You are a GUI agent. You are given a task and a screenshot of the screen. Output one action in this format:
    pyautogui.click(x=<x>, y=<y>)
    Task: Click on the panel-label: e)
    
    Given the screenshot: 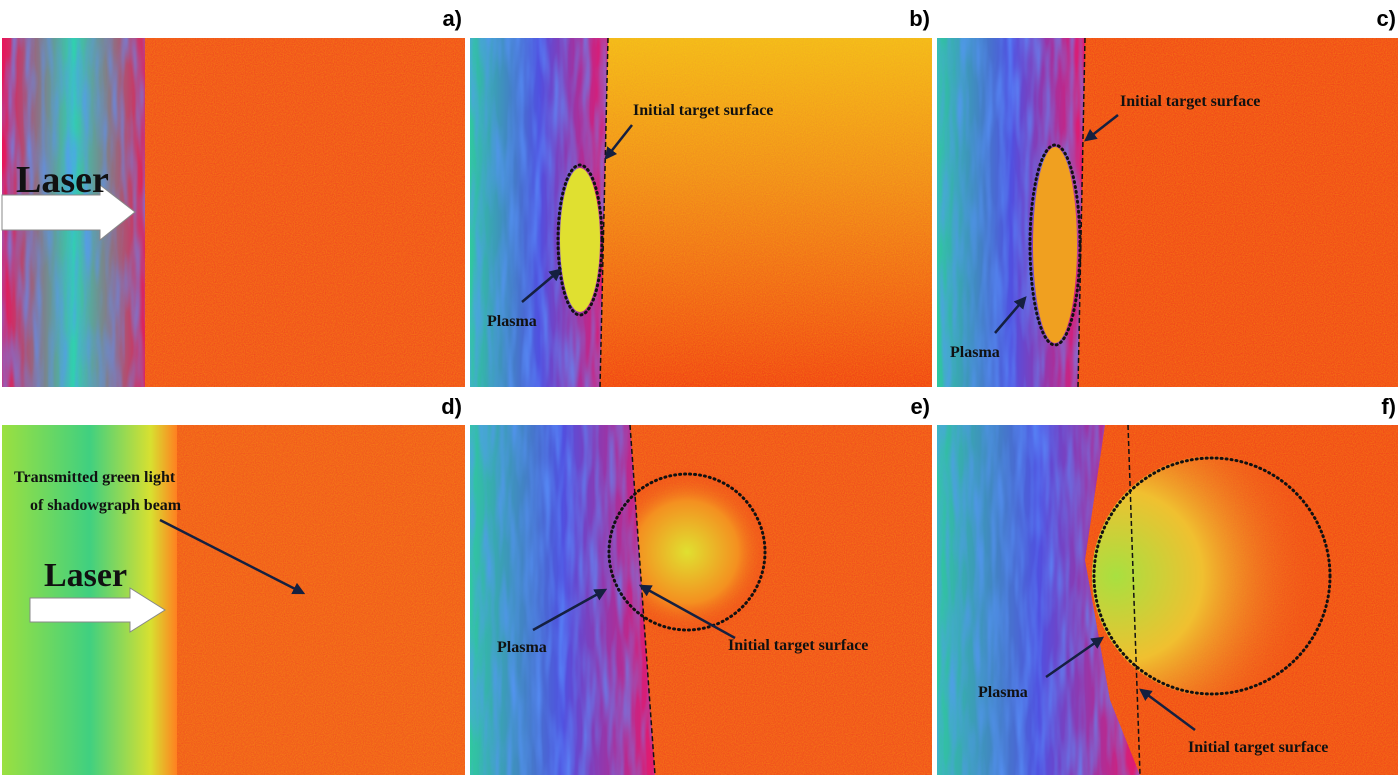 What is the action you would take?
    pyautogui.click(x=920, y=406)
    